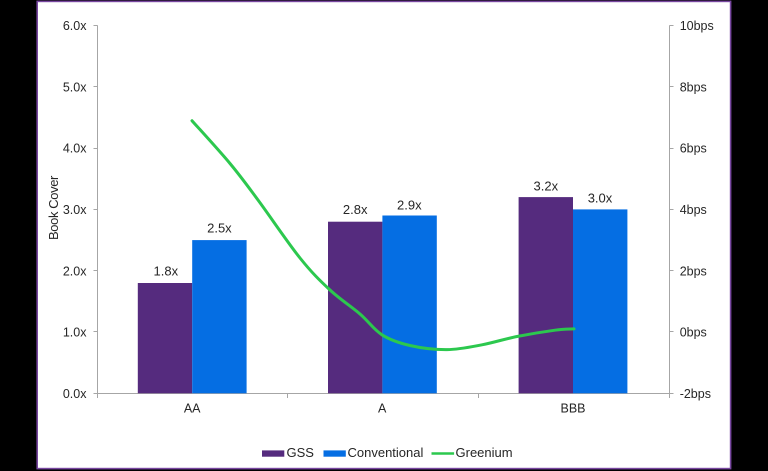 Image resolution: width=768 pixels, height=471 pixels. Describe the element at coordinates (386, 452) in the screenshot. I see `svg-text: Conventional` at that location.